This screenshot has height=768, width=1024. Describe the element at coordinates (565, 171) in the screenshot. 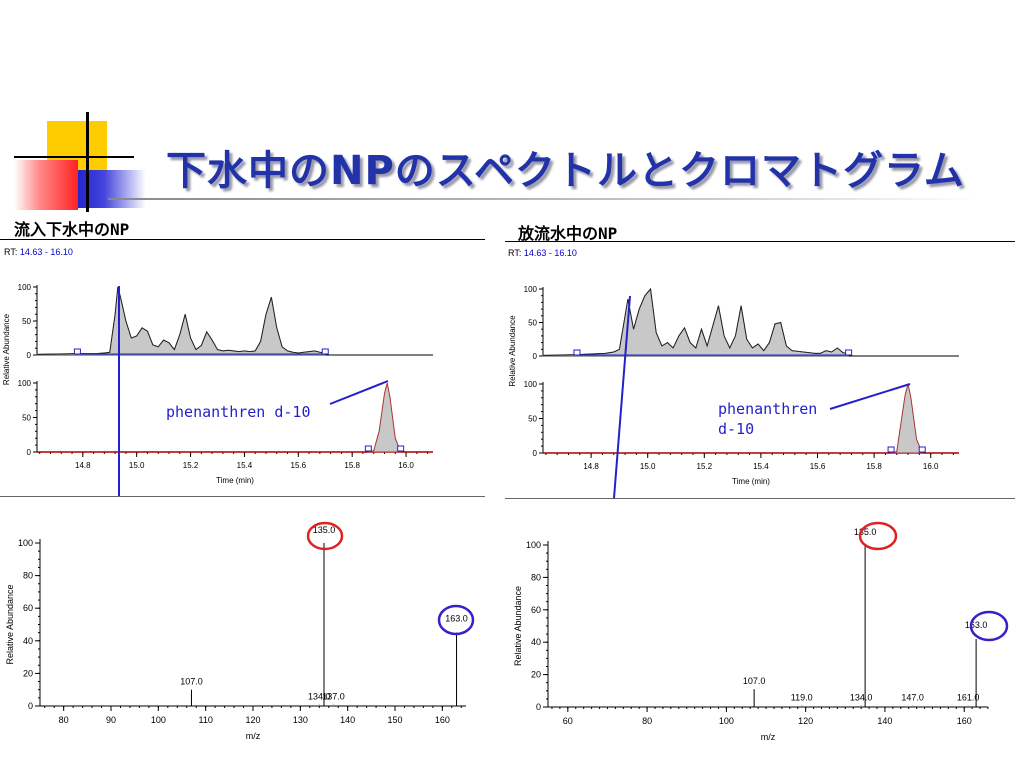

I see `slide-title: 下水中のNPのスペクトルとクロマトグラム` at that location.